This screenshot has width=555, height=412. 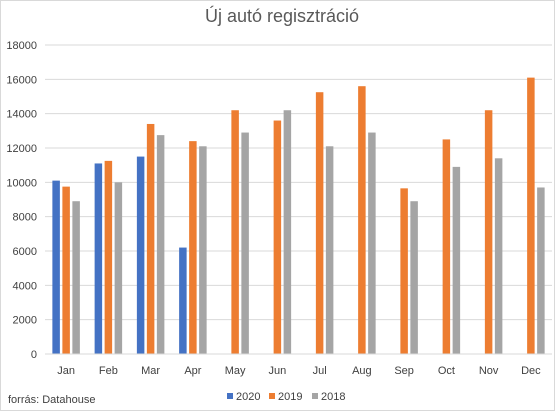 What do you see at coordinates (21, 183) in the screenshot?
I see `y-tick-label: 10000` at bounding box center [21, 183].